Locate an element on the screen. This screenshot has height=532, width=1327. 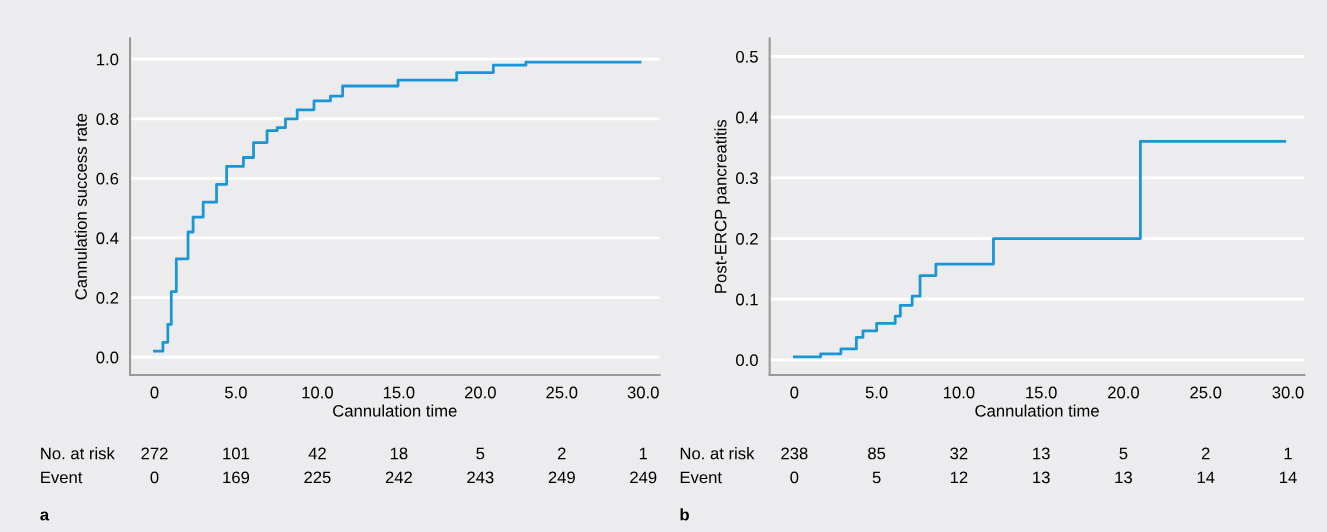
text: 32 is located at coordinates (959, 453).